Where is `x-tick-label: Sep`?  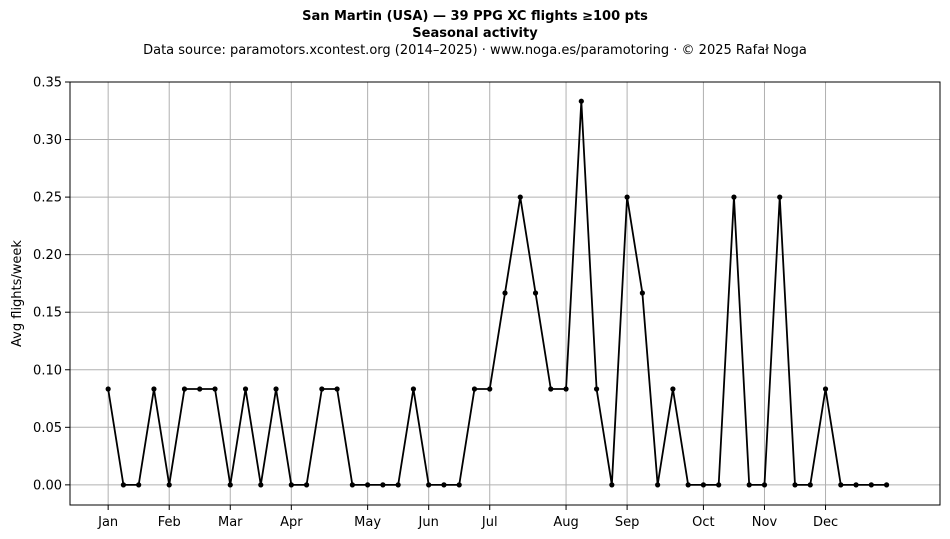 x-tick-label: Sep is located at coordinates (627, 522).